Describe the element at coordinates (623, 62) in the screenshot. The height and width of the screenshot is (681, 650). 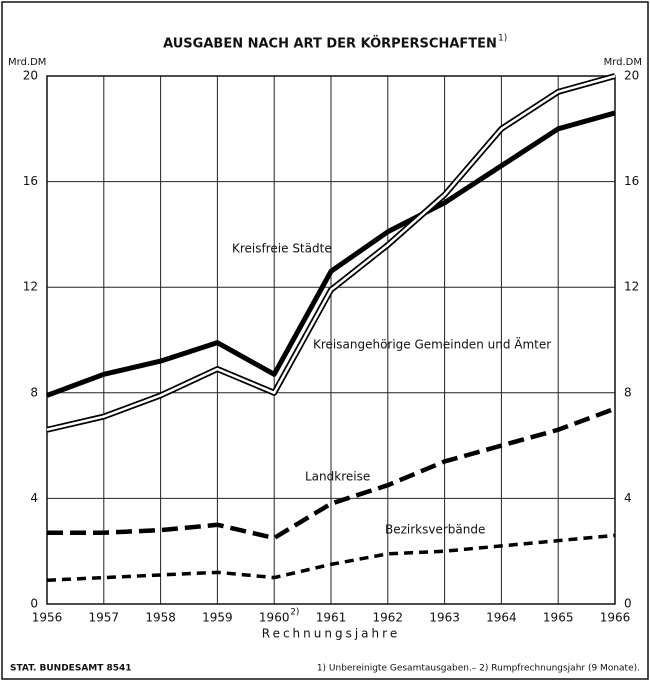
I see `y2-axis-label: Mrd.DM` at that location.